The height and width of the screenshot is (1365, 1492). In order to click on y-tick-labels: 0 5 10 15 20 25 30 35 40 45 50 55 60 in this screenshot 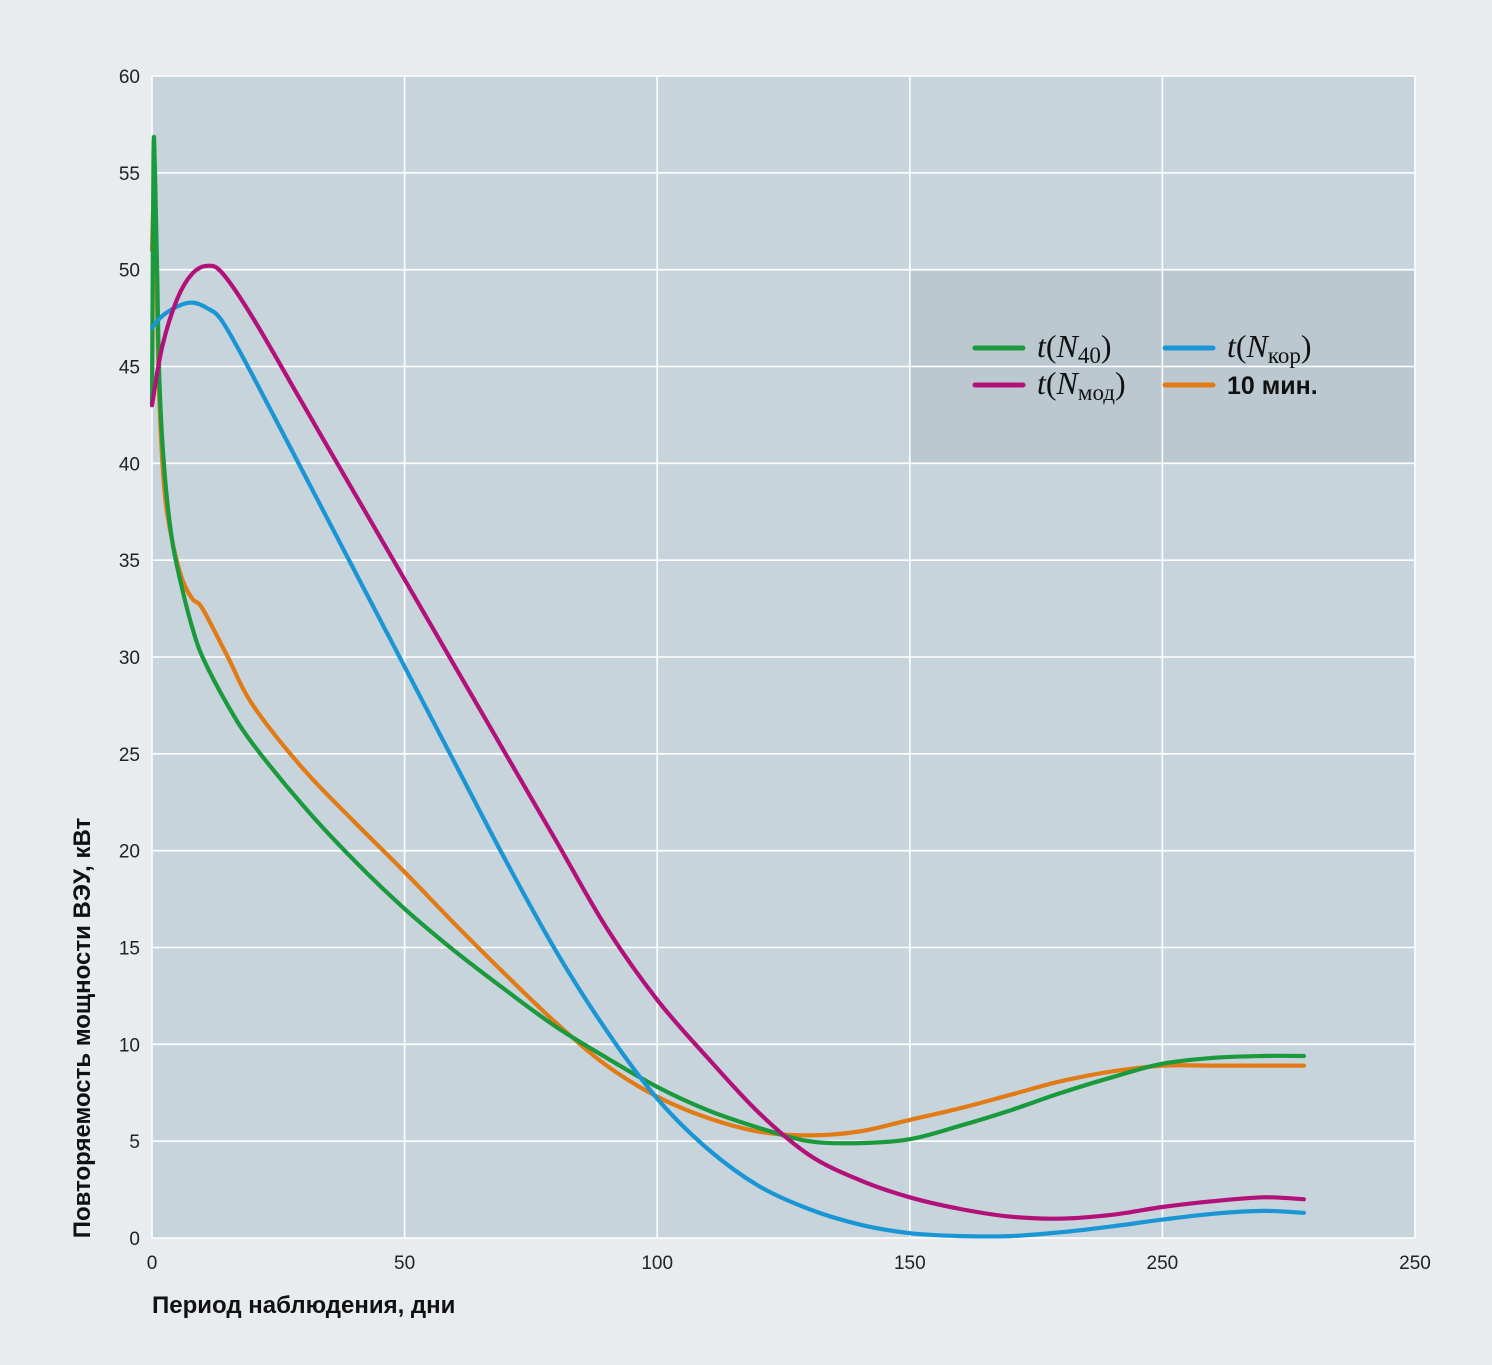, I will do `click(129, 658)`.